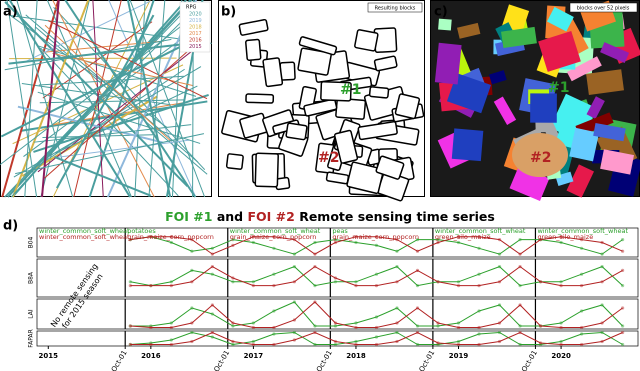 The image size is (640, 371). Describe the element at coordinates (459, 356) in the screenshot. I see `x-tick-label: 2019` at that location.